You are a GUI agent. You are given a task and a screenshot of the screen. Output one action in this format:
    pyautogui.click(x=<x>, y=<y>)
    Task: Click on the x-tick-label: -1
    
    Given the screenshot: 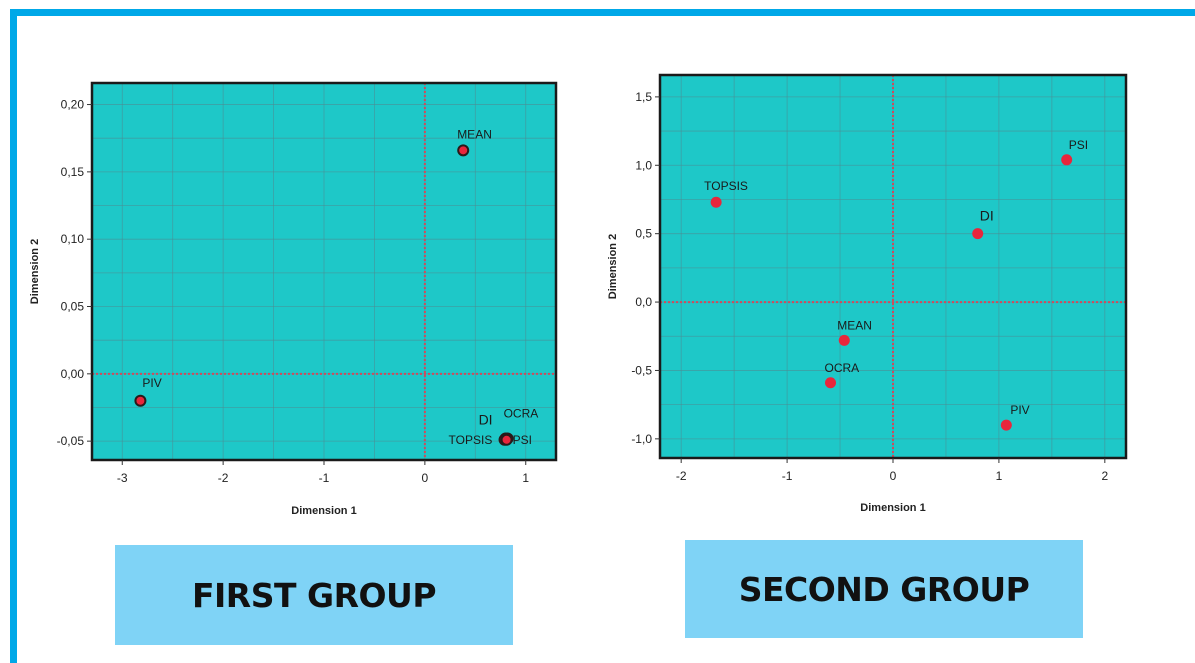 What is the action you would take?
    pyautogui.click(x=324, y=478)
    